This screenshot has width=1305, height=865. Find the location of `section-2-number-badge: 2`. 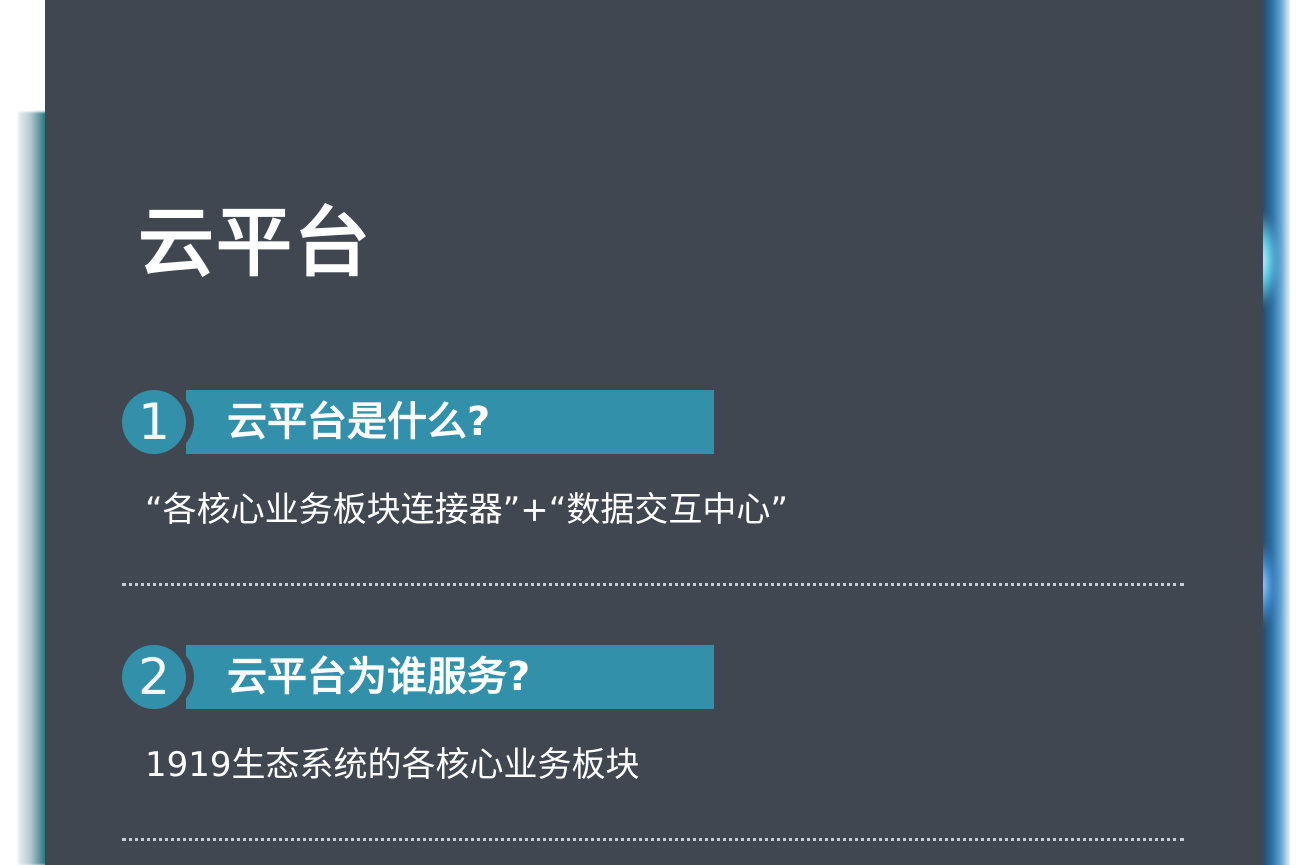

section-2-number-badge: 2 is located at coordinates (154, 677).